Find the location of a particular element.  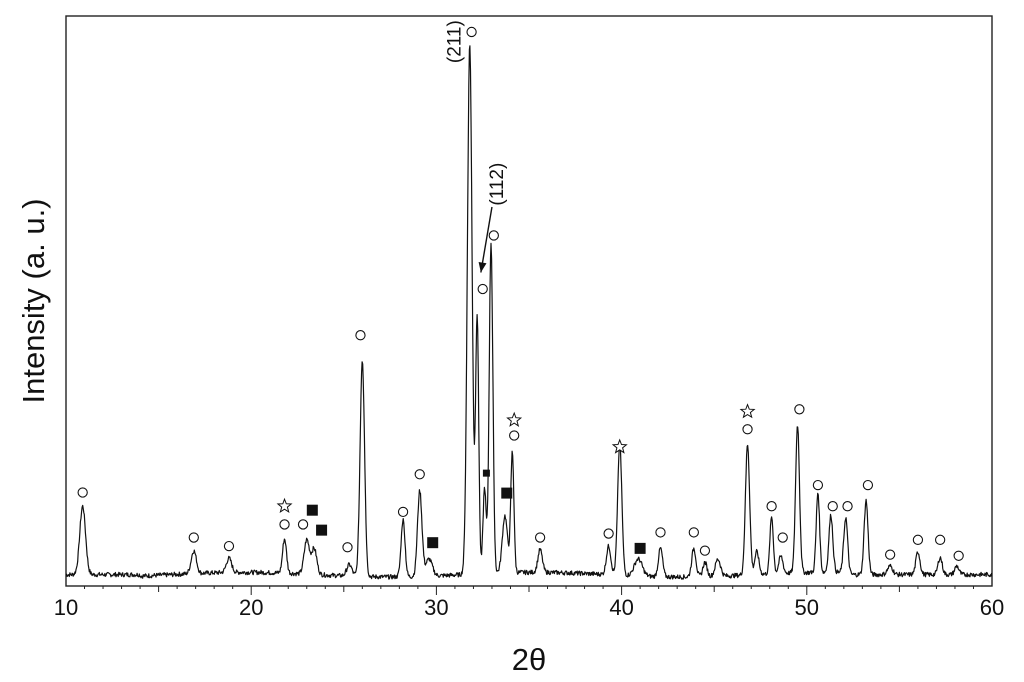

peak-annotations: (211) (112) is located at coordinates (476, 146).